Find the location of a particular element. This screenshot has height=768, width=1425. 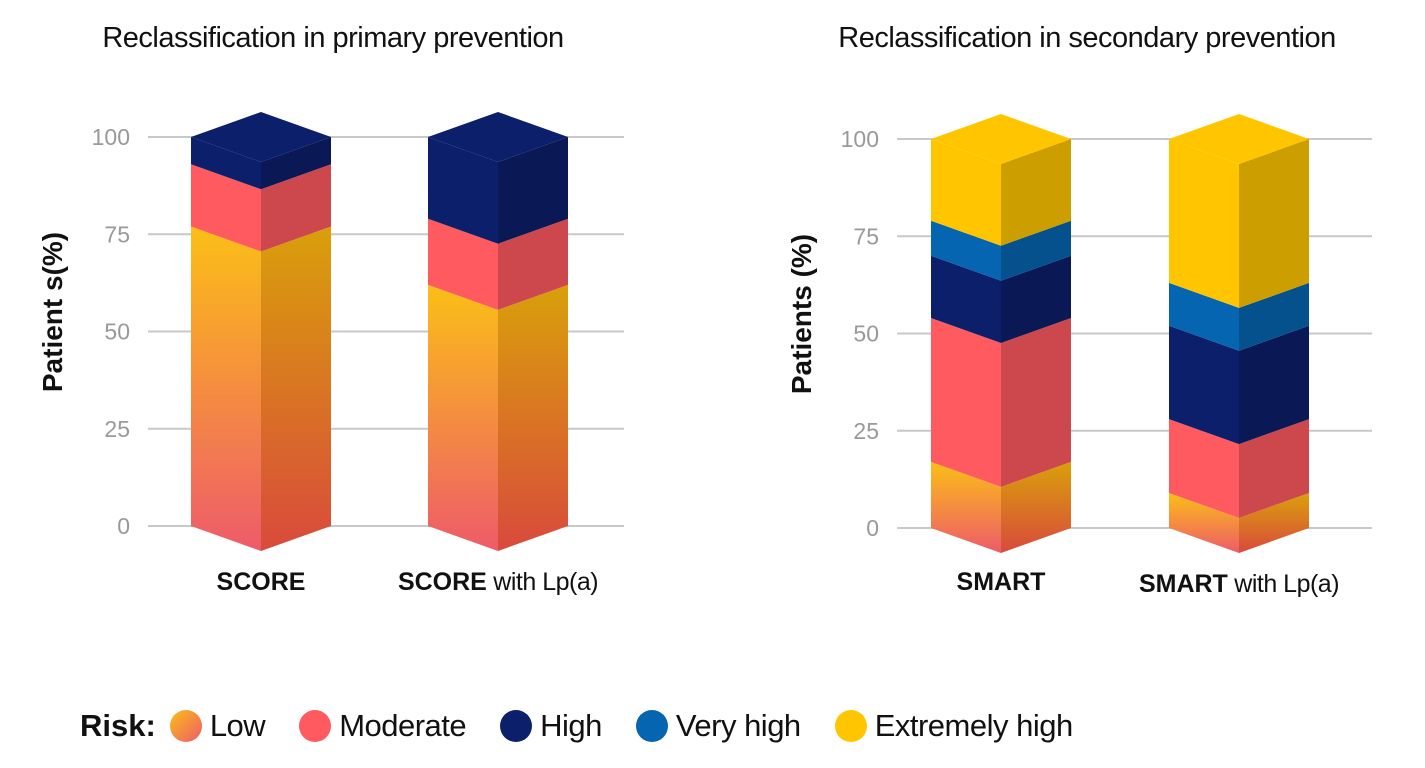

x-category-label: SCORE is located at coordinates (261, 582).